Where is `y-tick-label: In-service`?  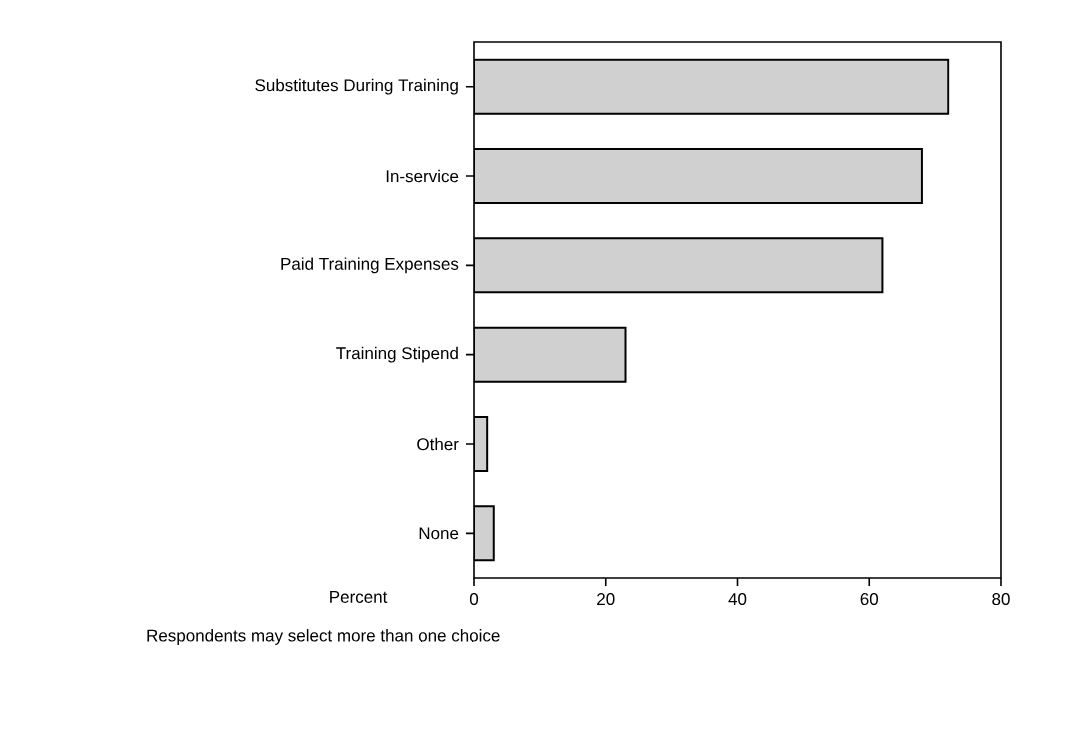 y-tick-label: In-service is located at coordinates (422, 176).